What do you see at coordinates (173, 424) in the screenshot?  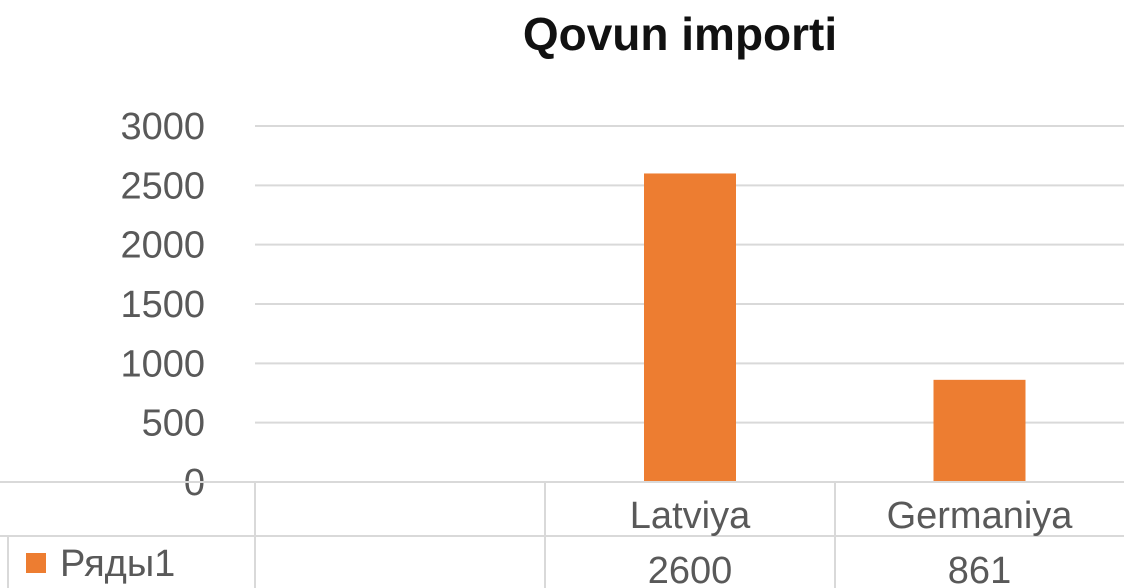 I see `y-tick-label: 500` at bounding box center [173, 424].